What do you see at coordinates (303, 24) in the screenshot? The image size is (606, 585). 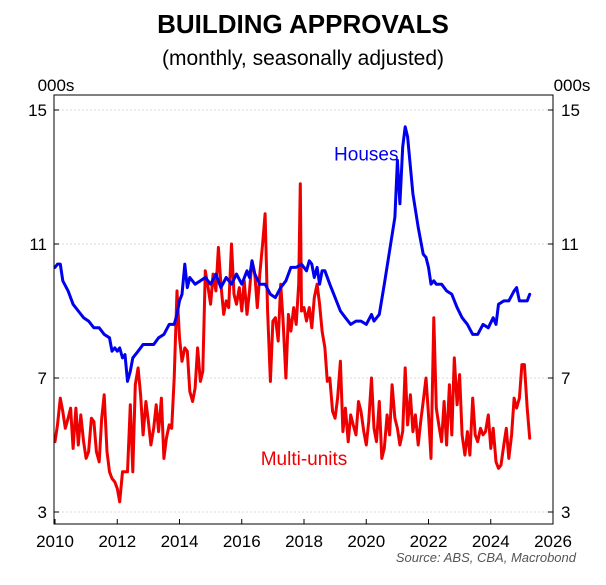 I see `chart-title: BUILDING APPROVALS` at bounding box center [303, 24].